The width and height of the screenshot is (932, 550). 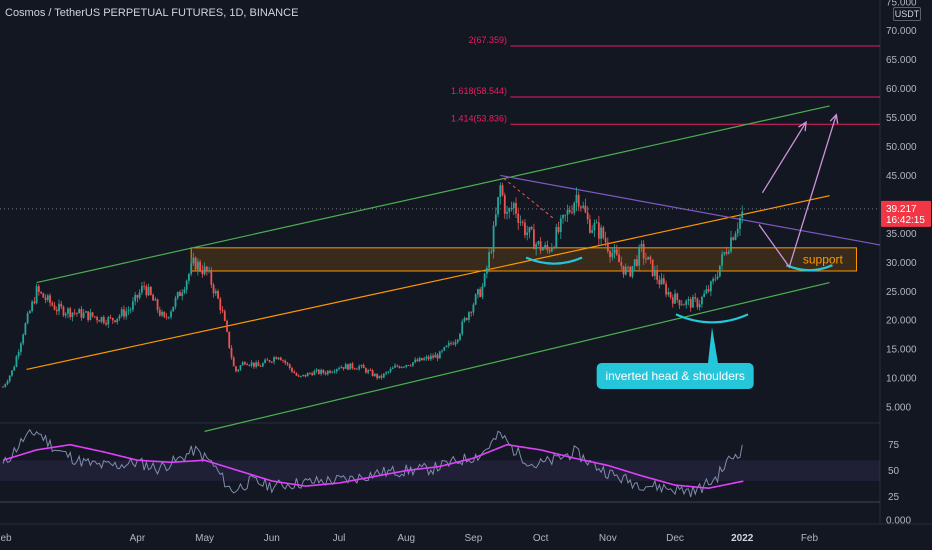 I want to click on price-tick-label: 25.000, so click(x=901, y=292).